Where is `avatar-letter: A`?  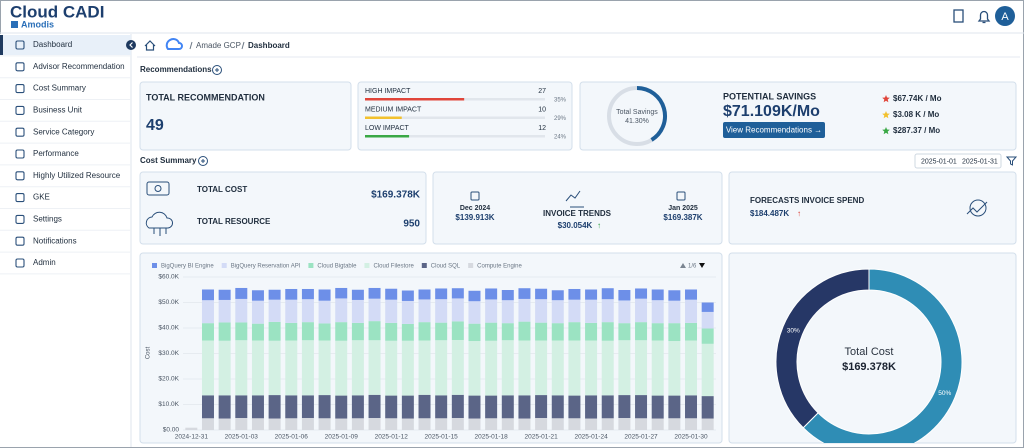 avatar-letter: A is located at coordinates (1005, 17).